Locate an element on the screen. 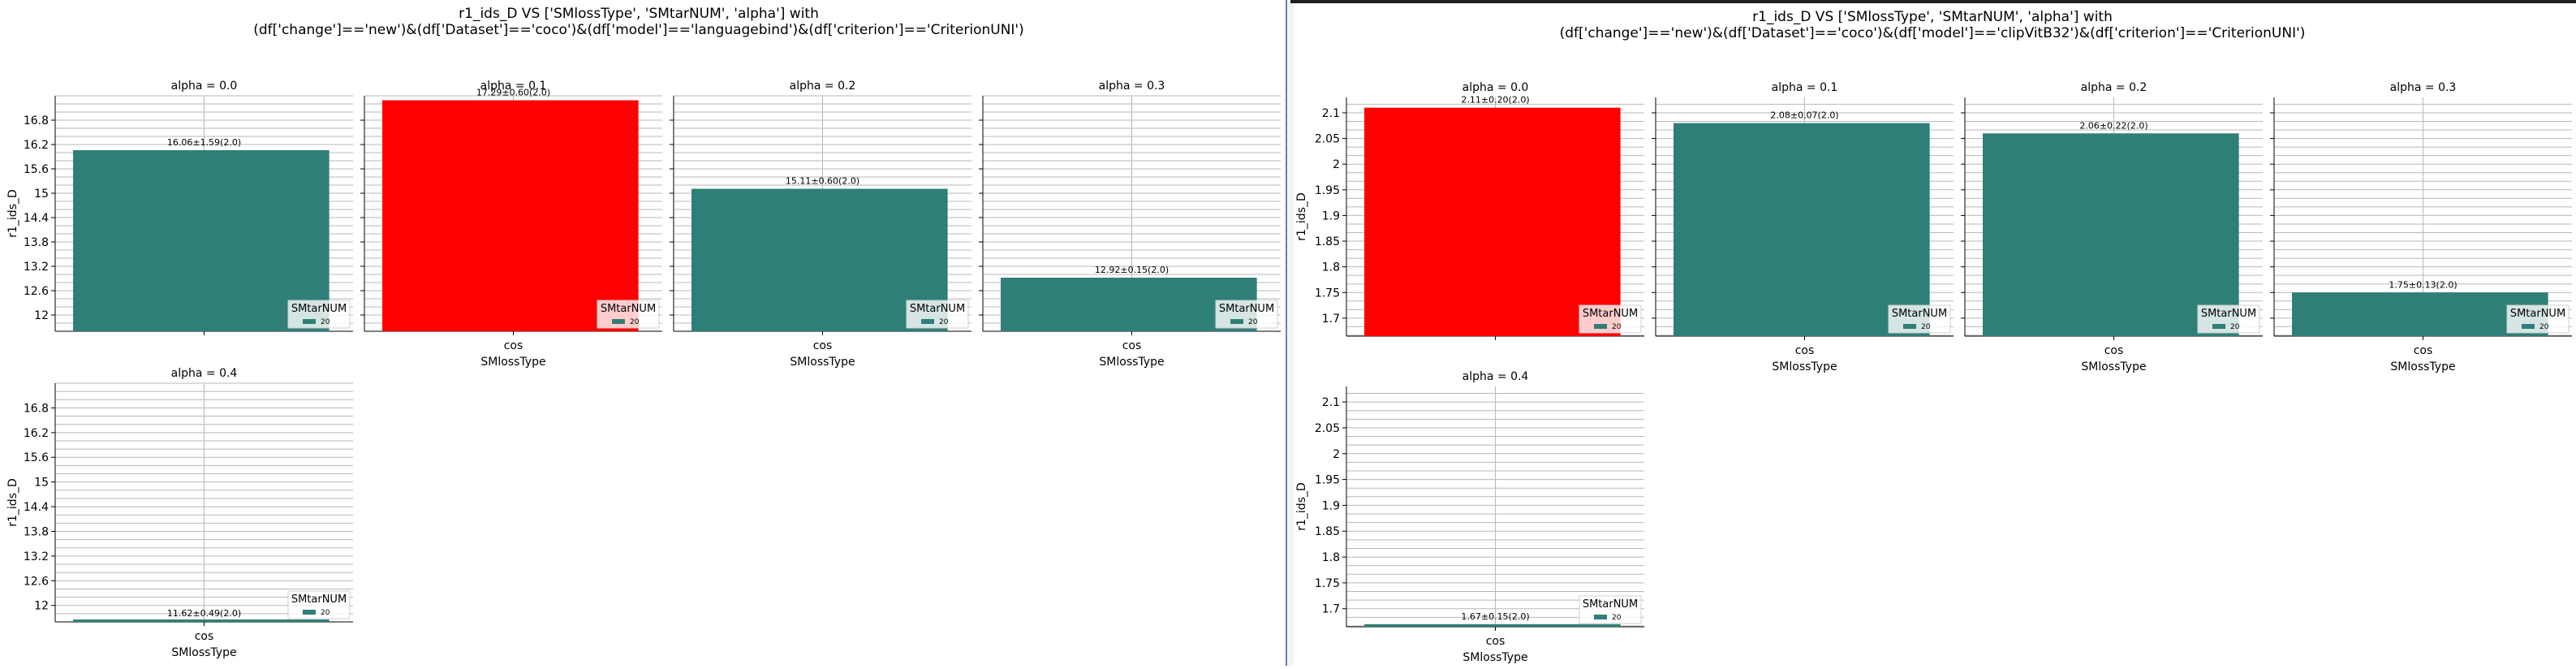 This screenshot has height=669, width=2576. y-tick-label: 1.7 is located at coordinates (1331, 609).